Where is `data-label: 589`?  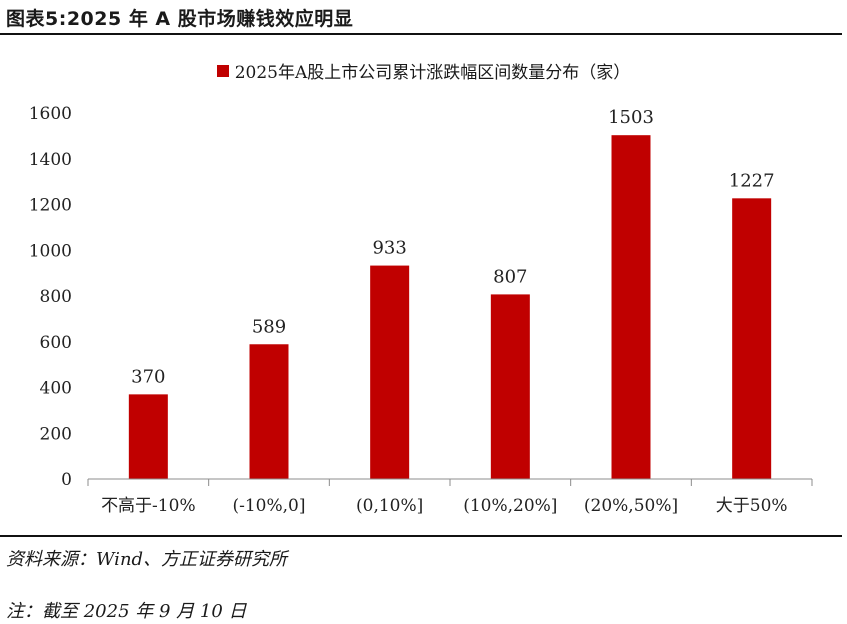 data-label: 589 is located at coordinates (269, 326).